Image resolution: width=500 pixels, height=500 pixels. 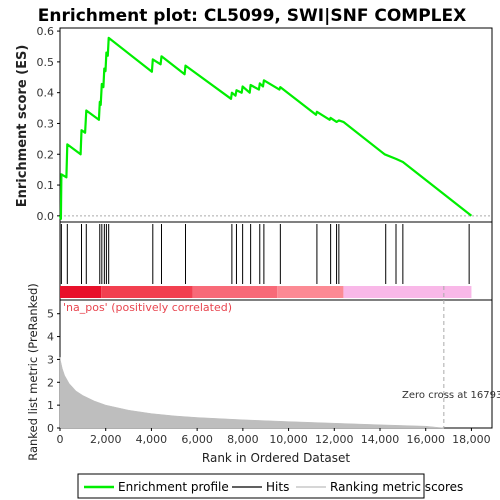 What do you see at coordinates (106, 439) in the screenshot?
I see `x-tick-label: 2,000` at bounding box center [106, 439].